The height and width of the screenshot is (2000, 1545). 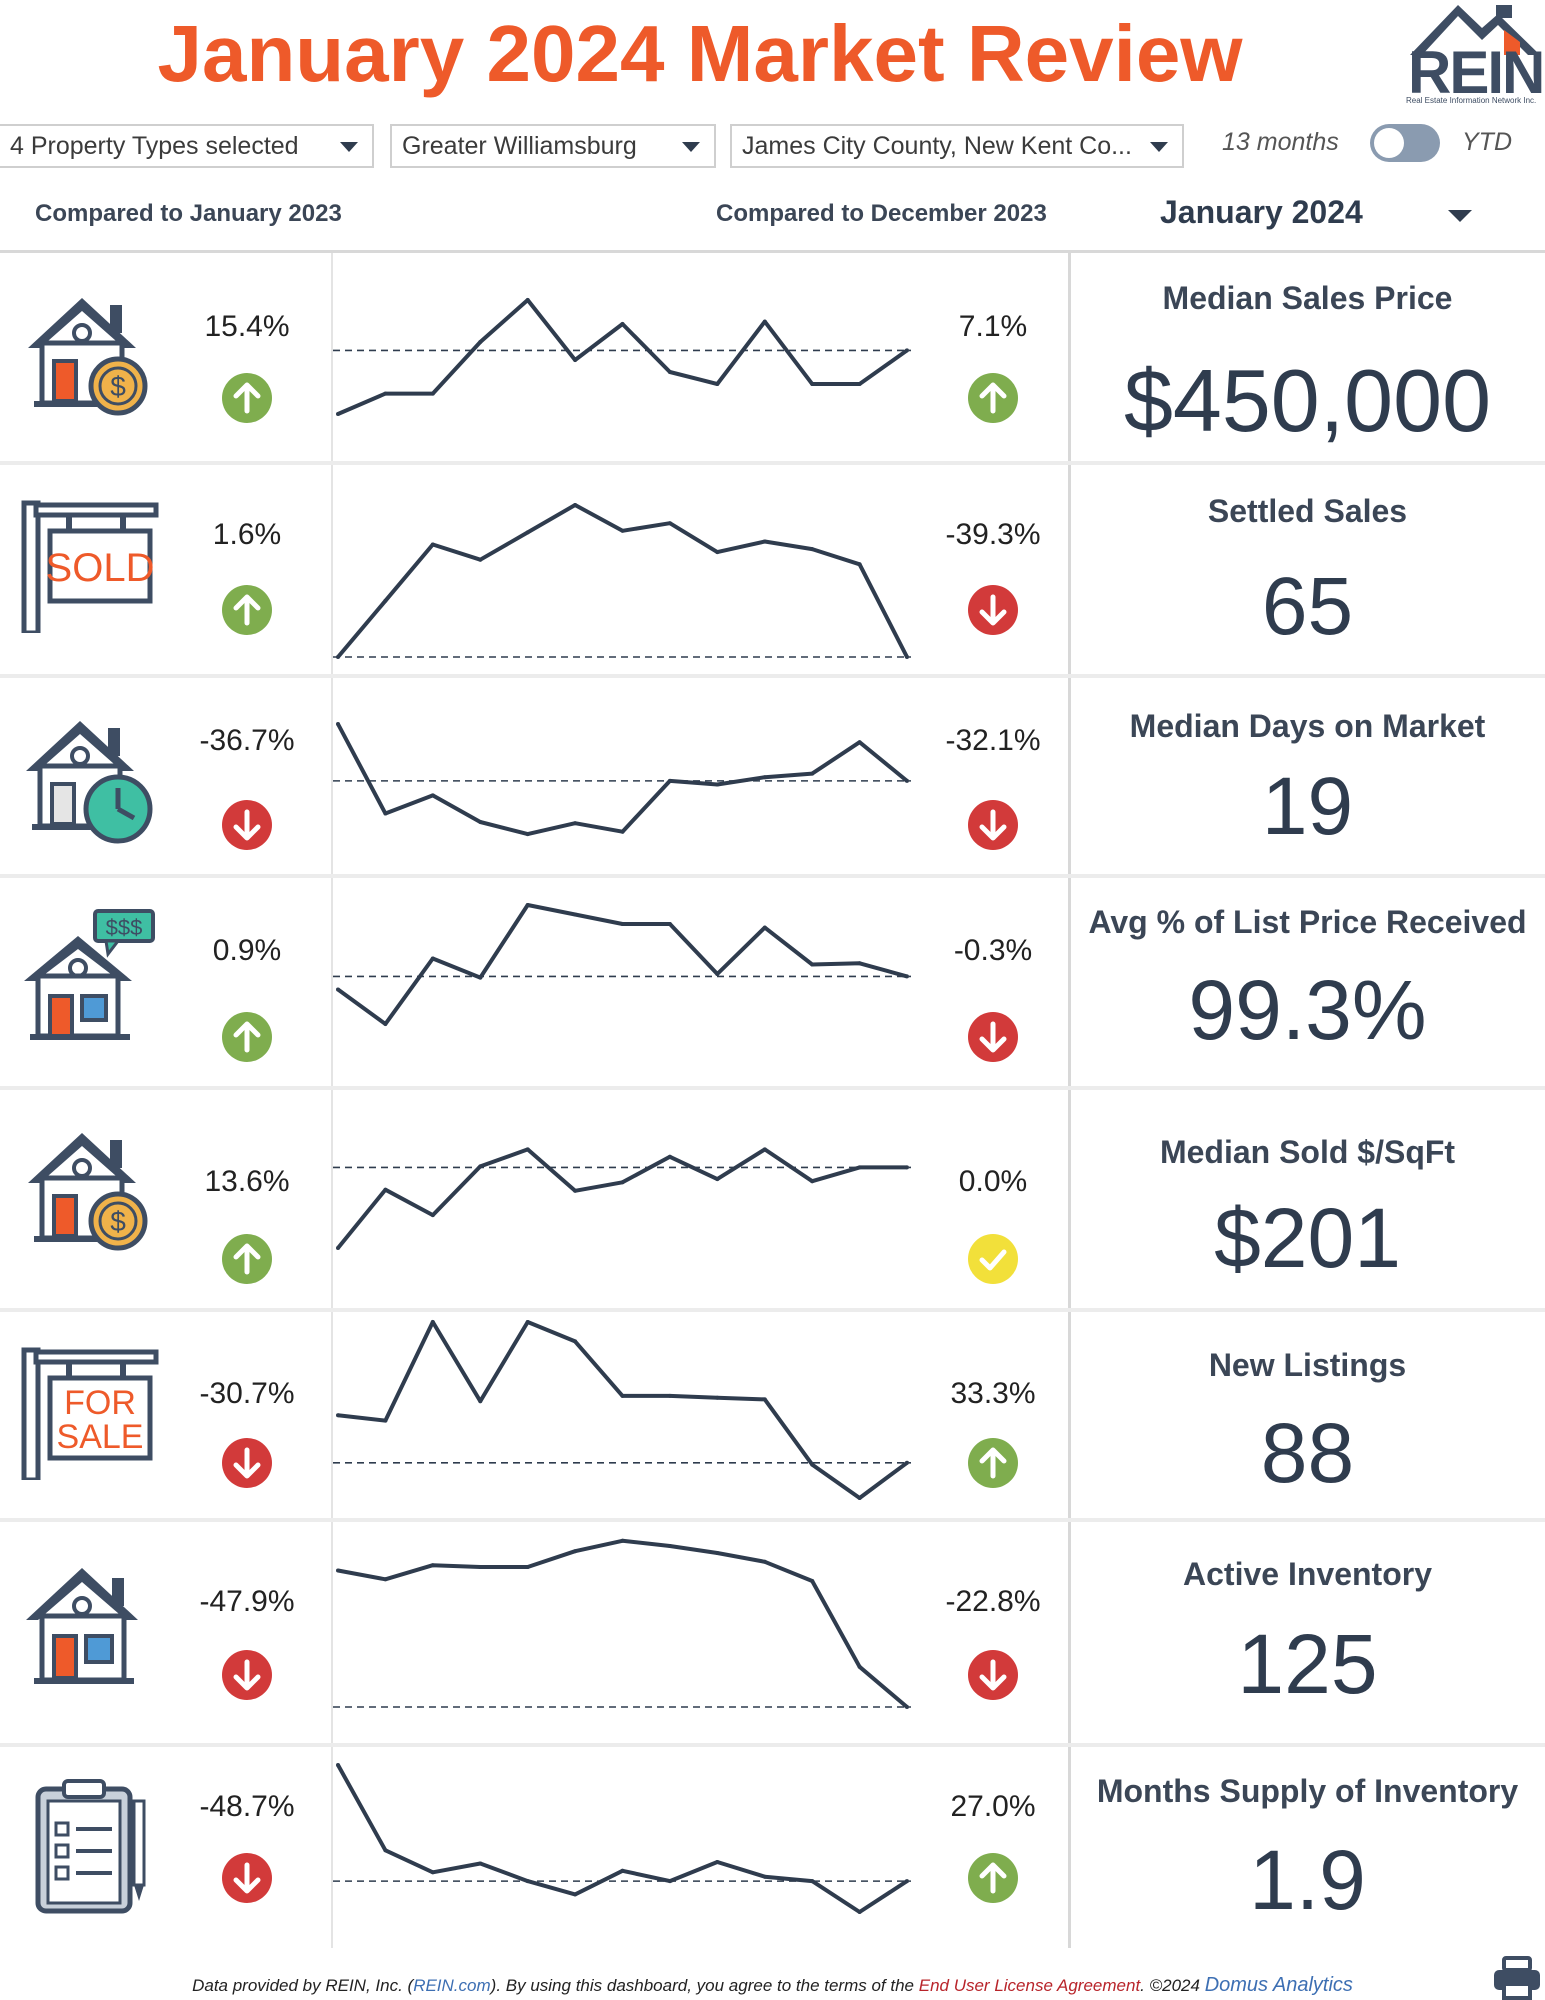 I want to click on sparkline-median-sales-price, so click(x=622, y=357).